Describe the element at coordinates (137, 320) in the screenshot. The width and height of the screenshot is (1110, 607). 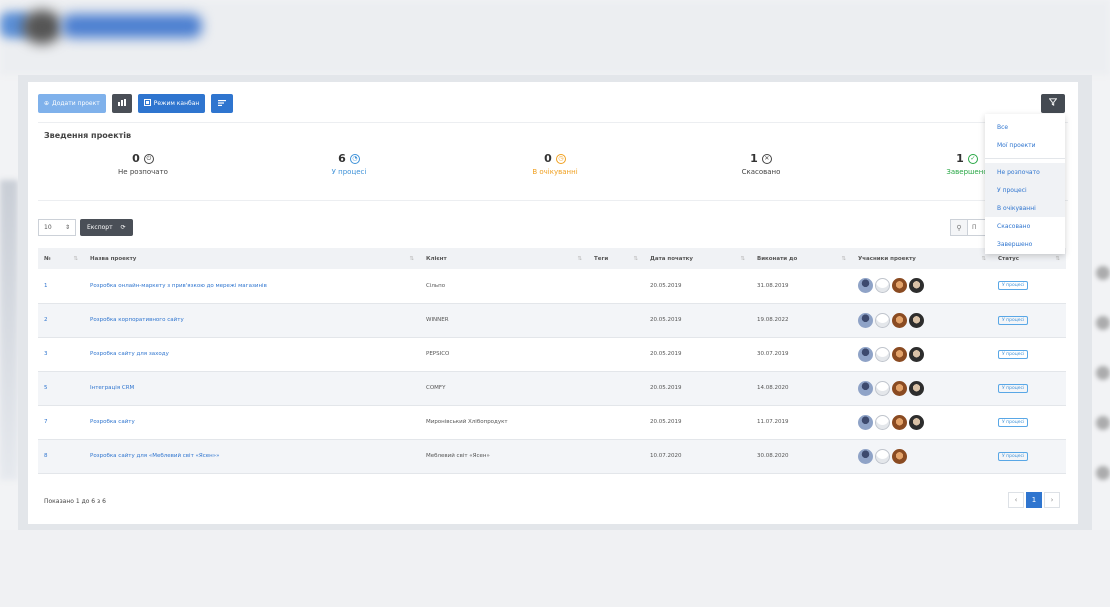
I see `project-name-link: Розробка корпоративного сайту` at that location.